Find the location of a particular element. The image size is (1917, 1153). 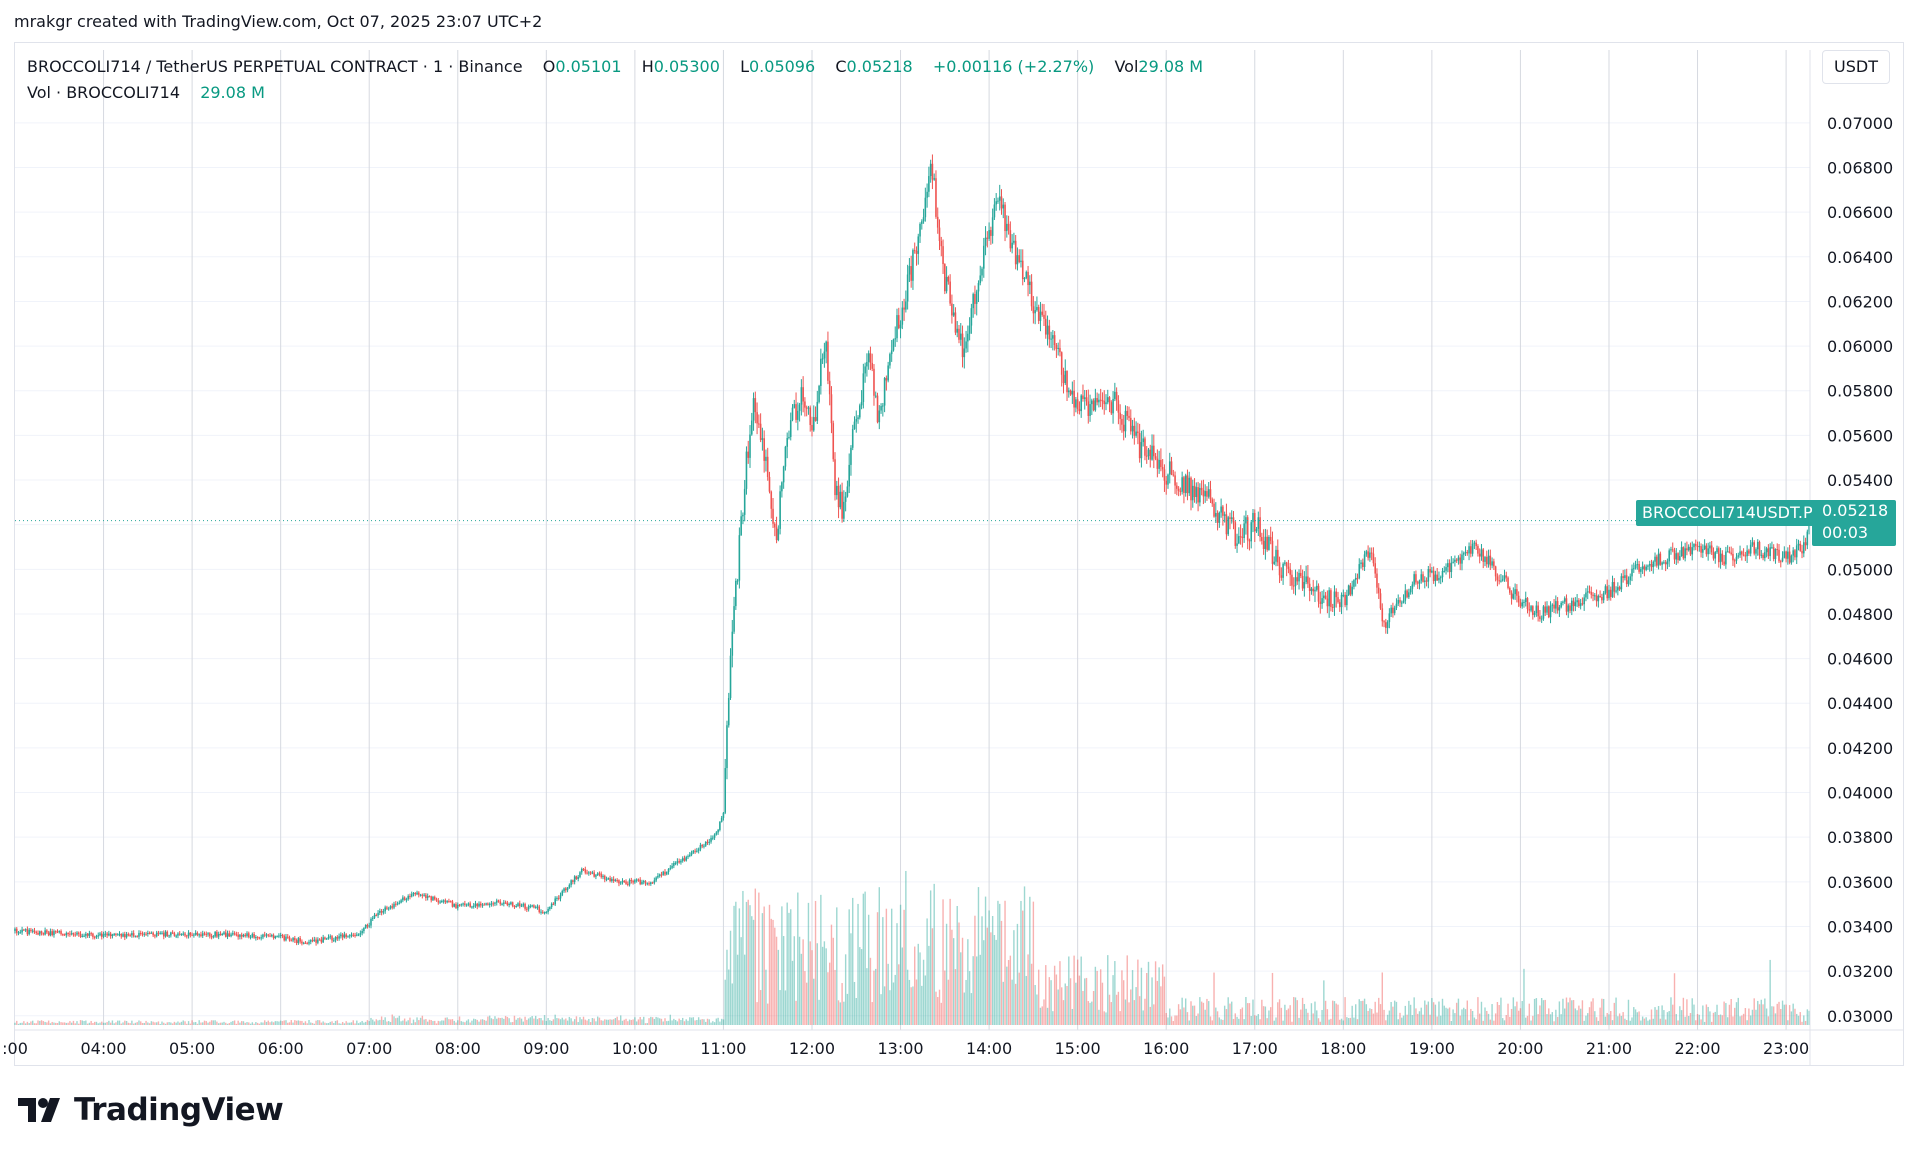

open-label: O is located at coordinates (549, 66).